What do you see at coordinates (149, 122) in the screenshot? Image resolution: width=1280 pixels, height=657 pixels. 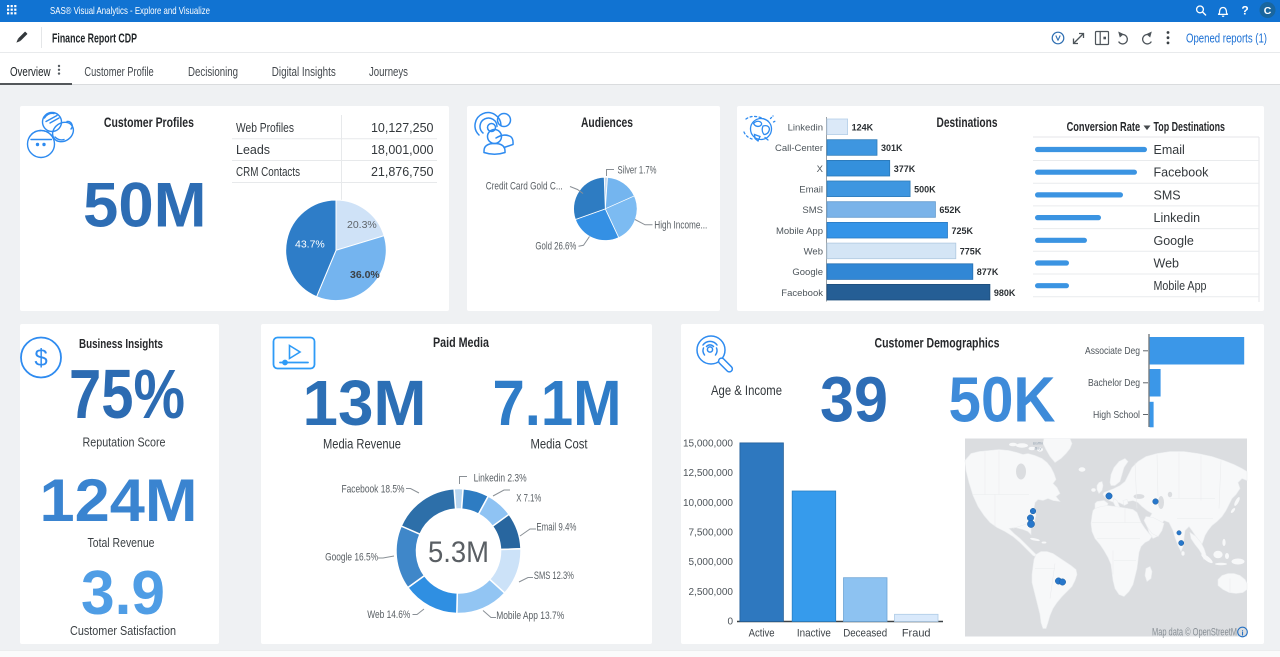 I see `svg-text: Customer Profiles` at bounding box center [149, 122].